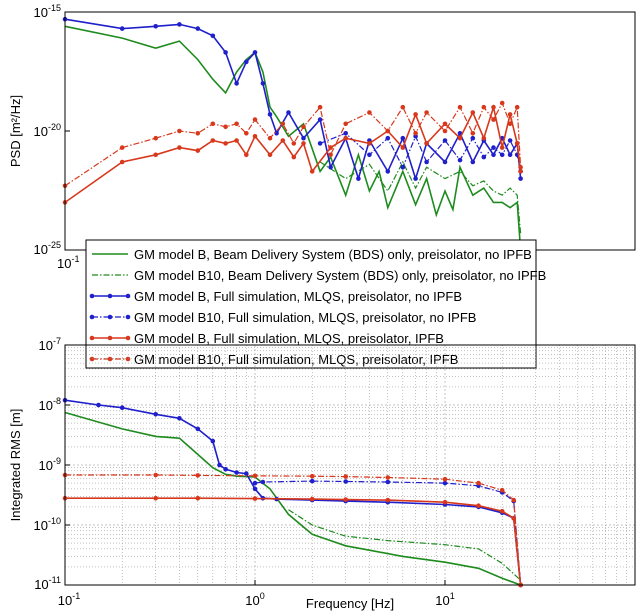  I want to click on rms-y-tick-label-1: 10⁻⁸, so click(50, 404).